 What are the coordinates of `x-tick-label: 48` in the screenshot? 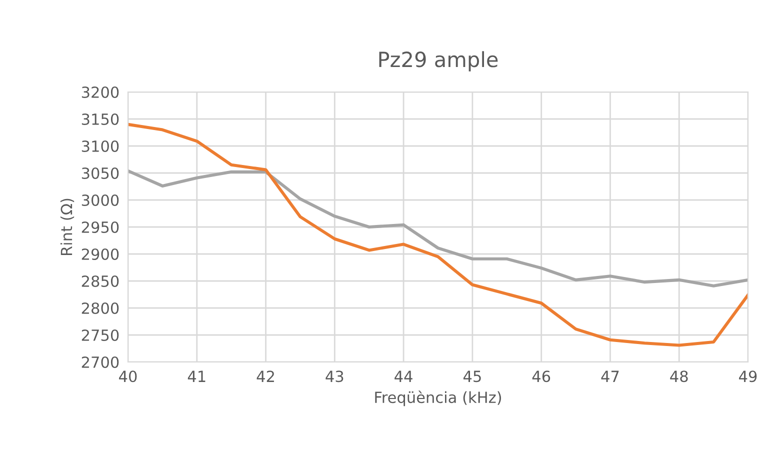 It's located at (679, 376).